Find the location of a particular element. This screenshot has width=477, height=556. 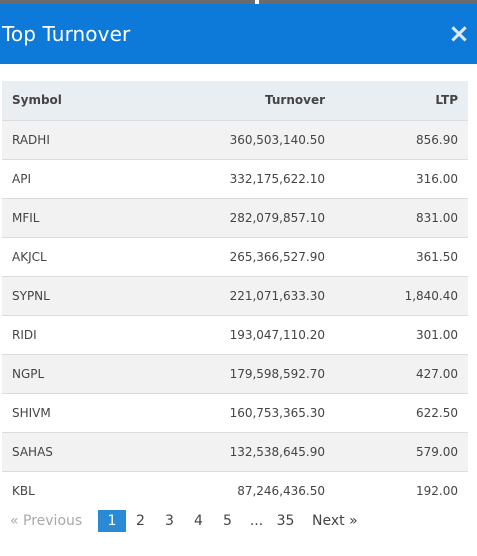

cell-turnover: 179,598,592.70 is located at coordinates (277, 373).